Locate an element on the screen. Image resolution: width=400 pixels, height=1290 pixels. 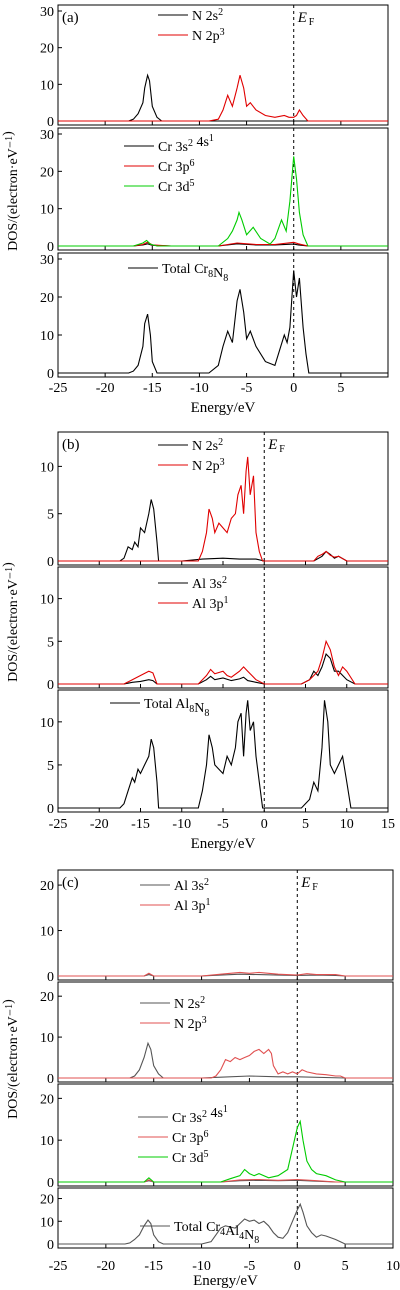
subplot-1-1: 0 5 10 Al 3s2 Al 3p1 is located at coordinates (214, 629).